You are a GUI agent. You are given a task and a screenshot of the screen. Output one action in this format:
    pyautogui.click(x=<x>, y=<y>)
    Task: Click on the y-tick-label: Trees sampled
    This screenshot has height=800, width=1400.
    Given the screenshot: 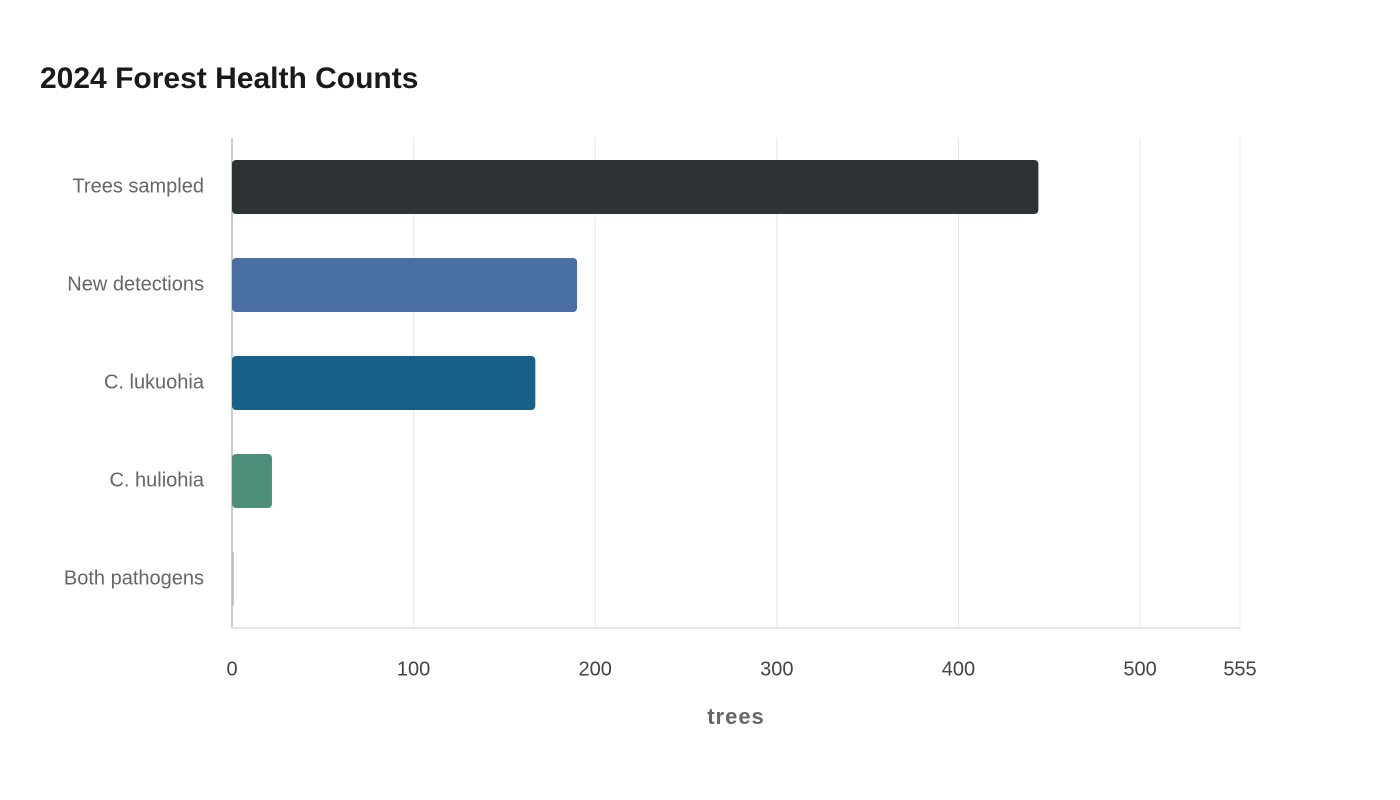 What is the action you would take?
    pyautogui.click(x=138, y=186)
    